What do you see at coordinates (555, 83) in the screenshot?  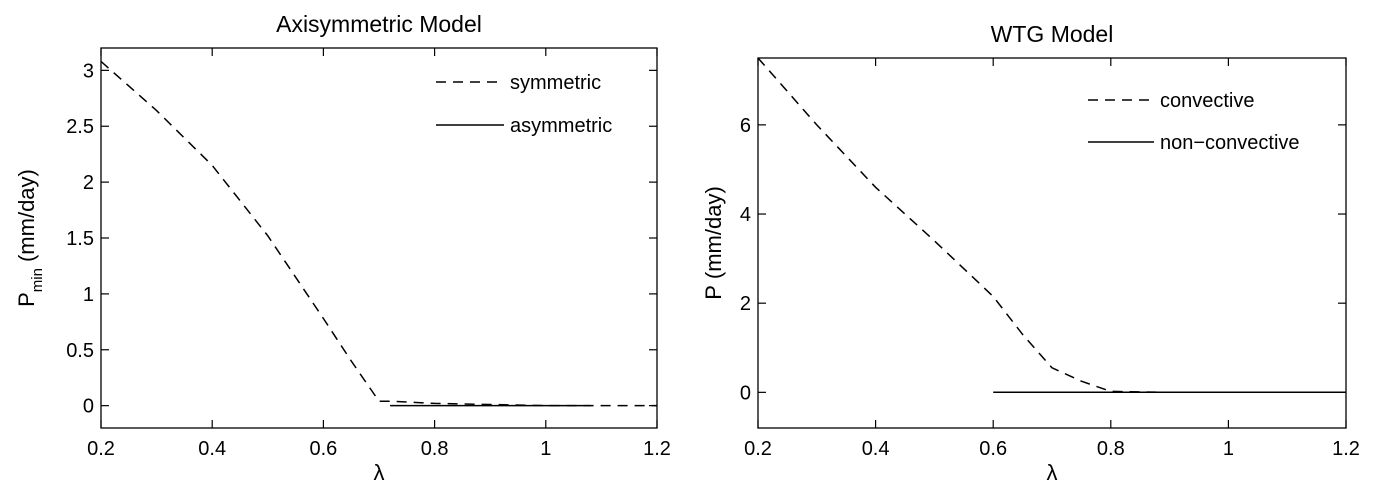 I see `legend-label: symmetric` at bounding box center [555, 83].